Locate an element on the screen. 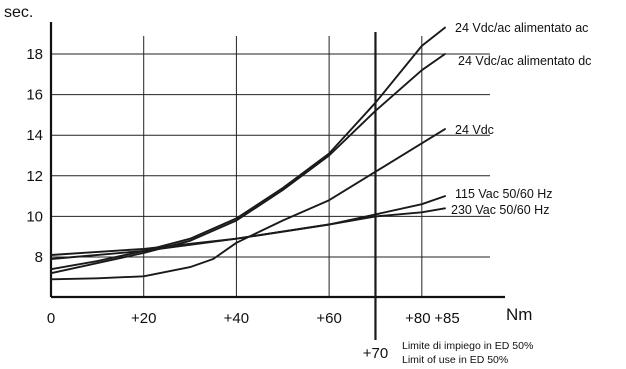 This screenshot has height=369, width=626. x-axis-label: Nm is located at coordinates (519, 314).